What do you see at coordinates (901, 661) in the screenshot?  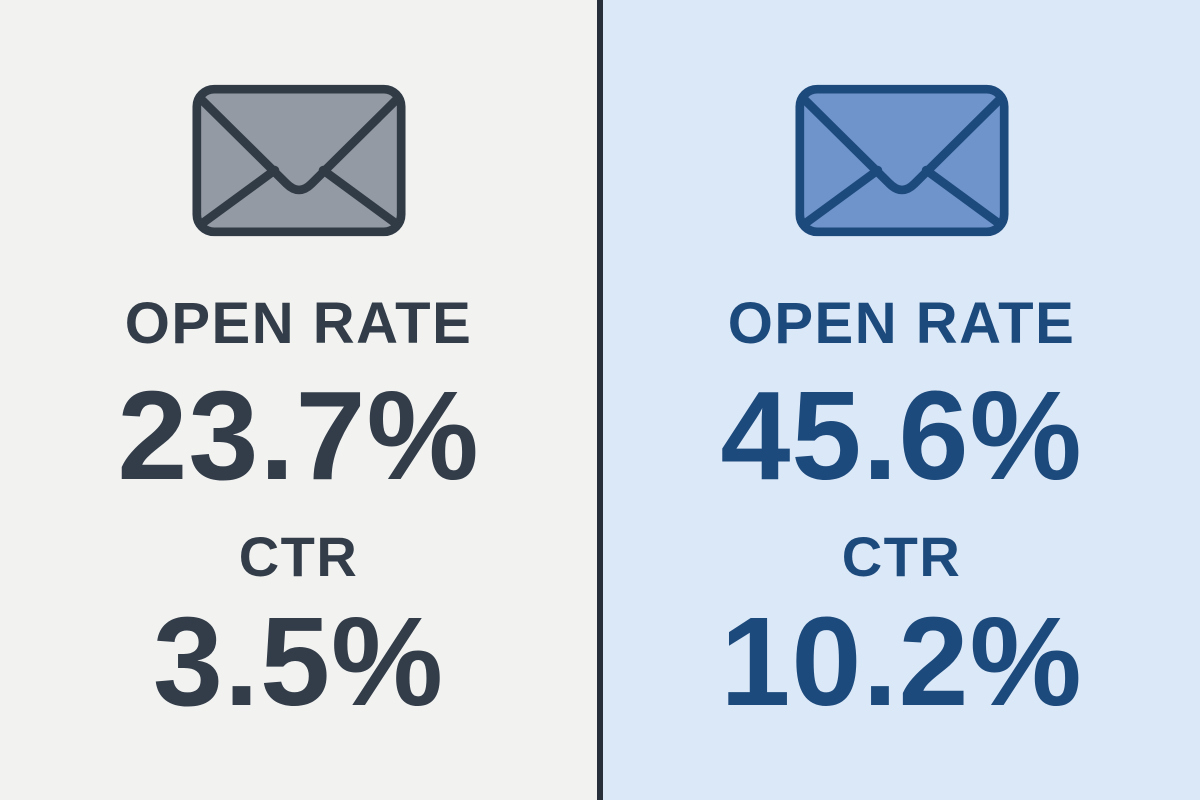 I see `ctr-value: 10.2%` at bounding box center [901, 661].